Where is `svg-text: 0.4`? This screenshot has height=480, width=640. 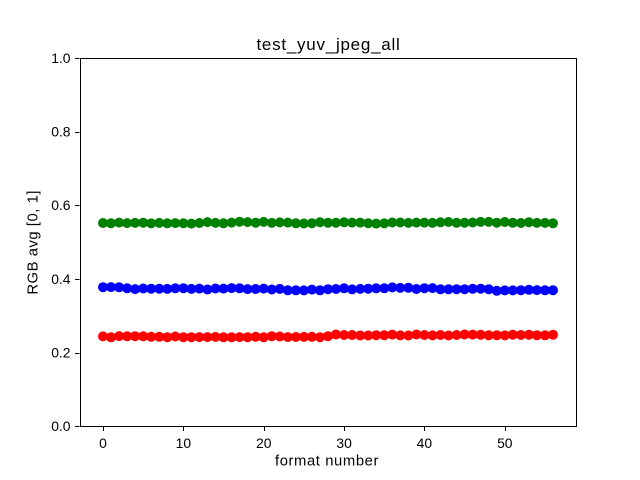
svg-text: 0.4 is located at coordinates (61, 279).